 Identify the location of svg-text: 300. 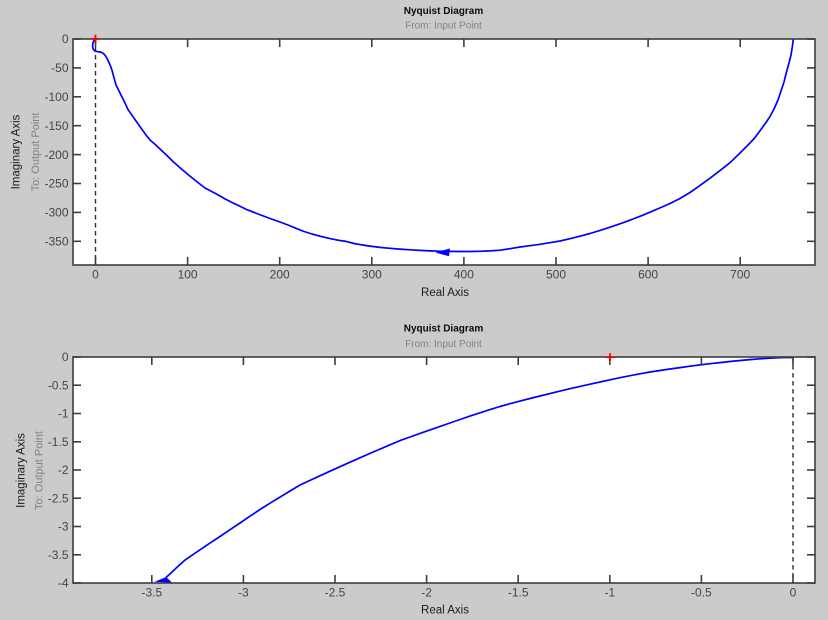
(372, 275).